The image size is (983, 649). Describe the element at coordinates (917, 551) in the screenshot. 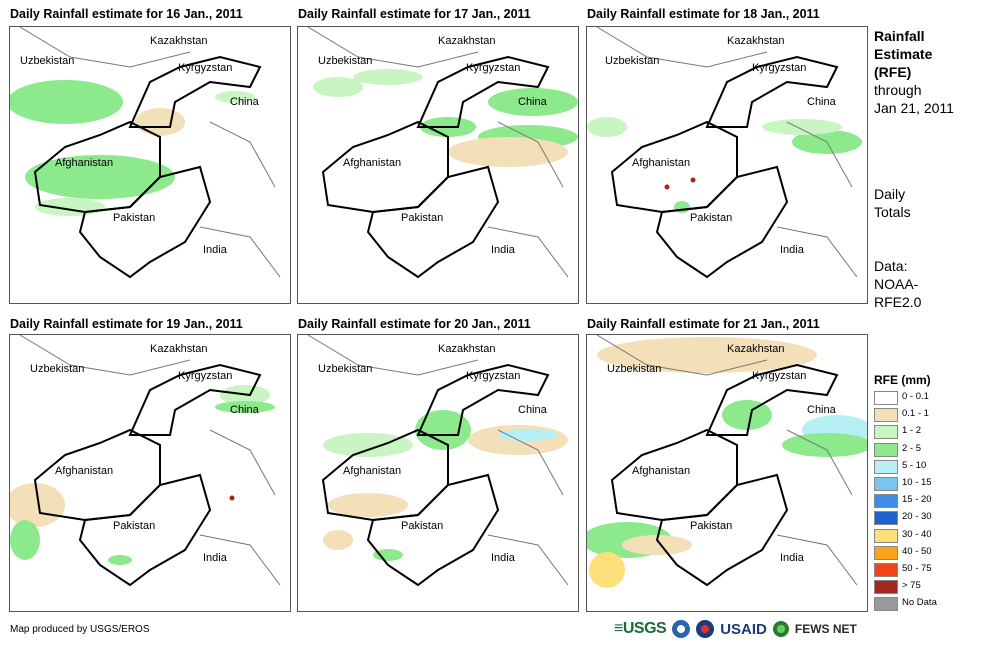

I see `legend-label: 40 - 50` at that location.